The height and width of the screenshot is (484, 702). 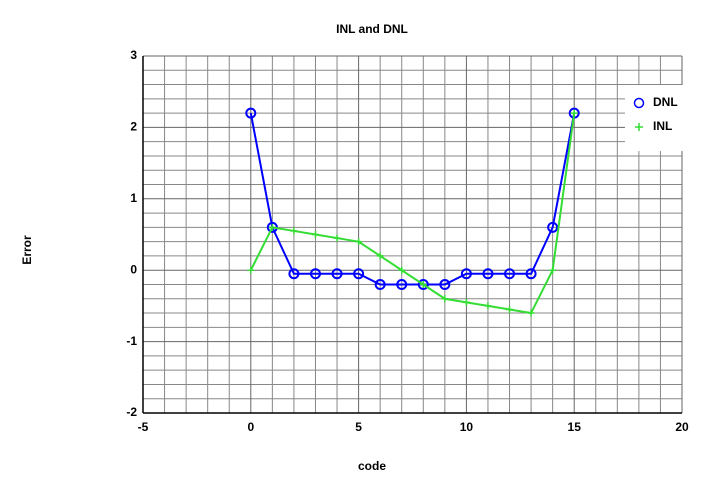 I want to click on x-tick-label: 10, so click(x=467, y=427).